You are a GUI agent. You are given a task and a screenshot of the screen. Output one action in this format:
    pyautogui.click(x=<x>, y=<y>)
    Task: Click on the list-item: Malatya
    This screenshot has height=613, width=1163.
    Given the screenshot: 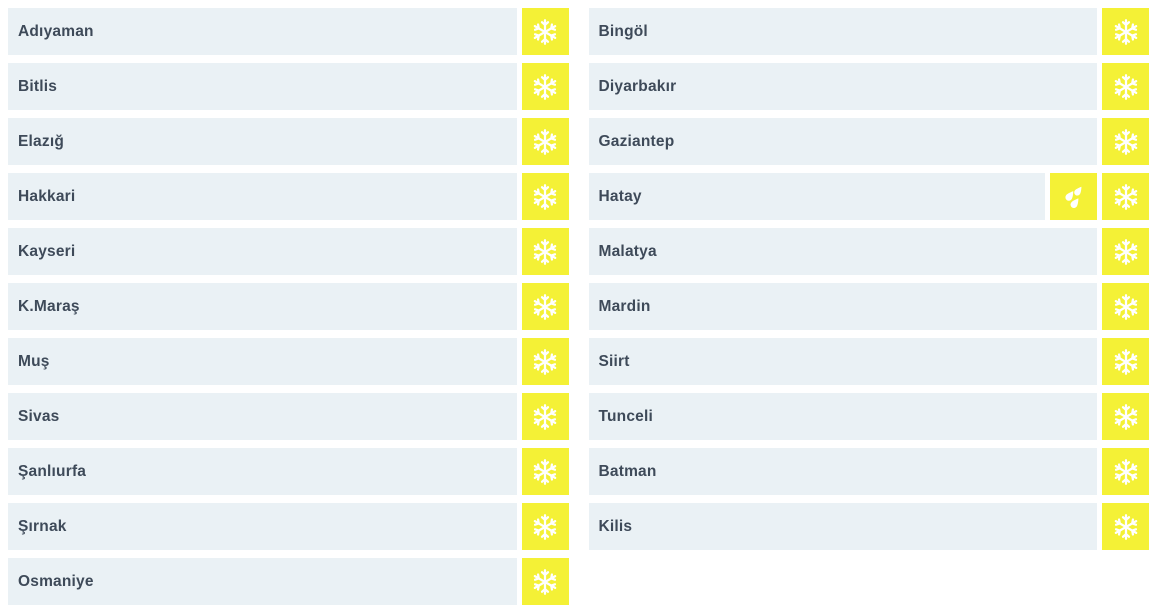 What is the action you would take?
    pyautogui.click(x=868, y=251)
    